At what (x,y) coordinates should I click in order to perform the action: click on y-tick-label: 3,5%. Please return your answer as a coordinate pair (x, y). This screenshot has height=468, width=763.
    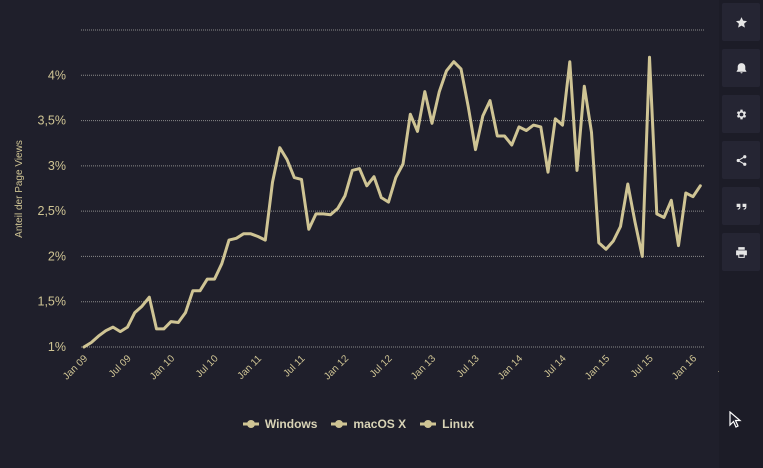
    Looking at the image, I should click on (52, 121).